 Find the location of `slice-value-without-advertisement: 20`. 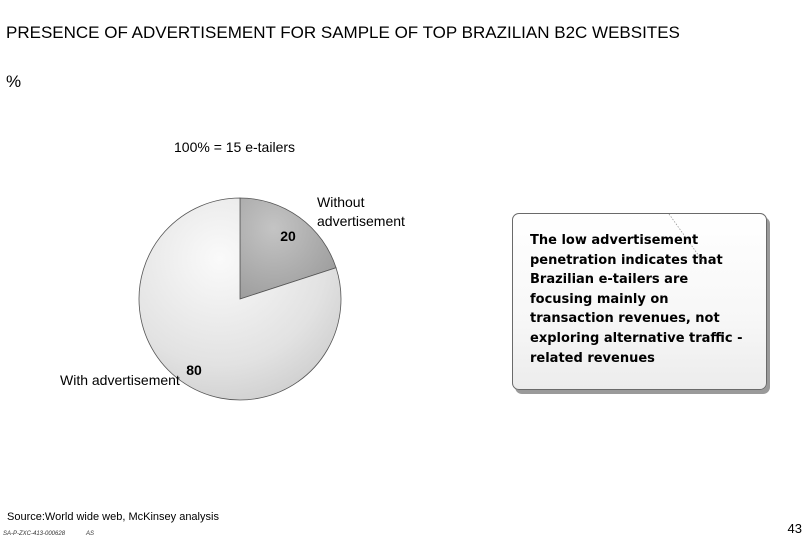

slice-value-without-advertisement: 20 is located at coordinates (288, 236).